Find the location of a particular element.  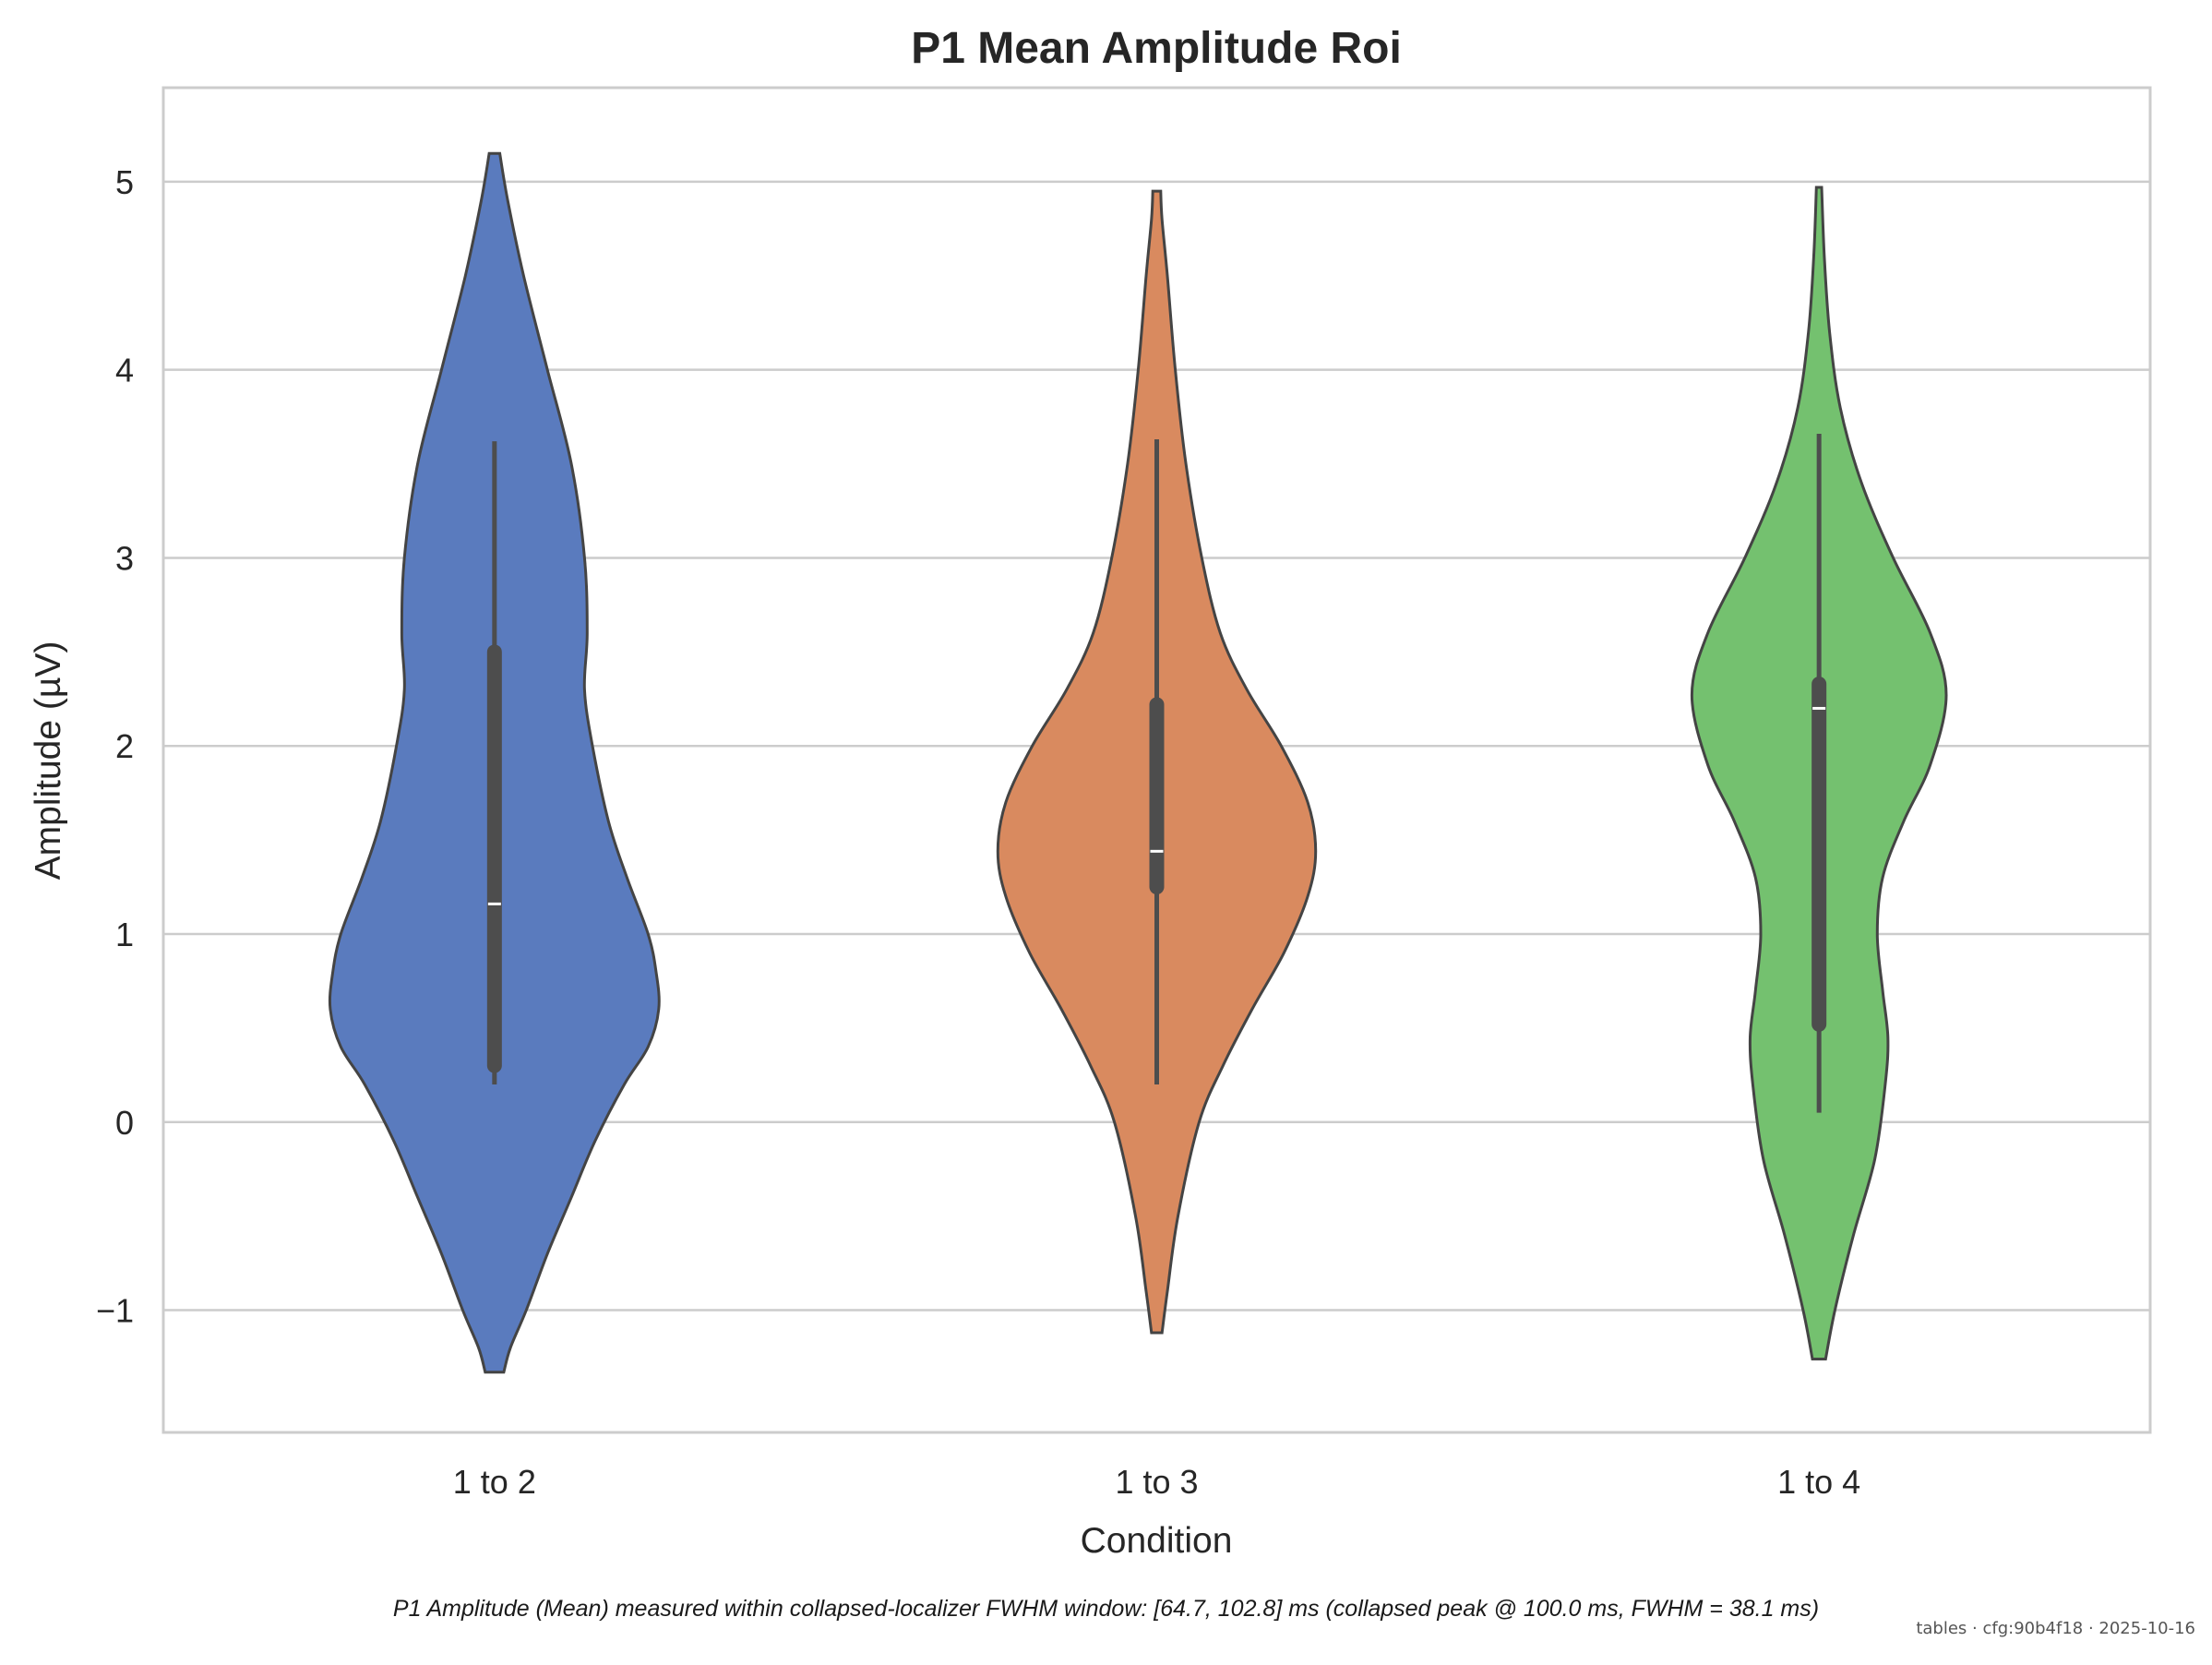

x-tick-label: 1 to 3 is located at coordinates (1156, 1482).